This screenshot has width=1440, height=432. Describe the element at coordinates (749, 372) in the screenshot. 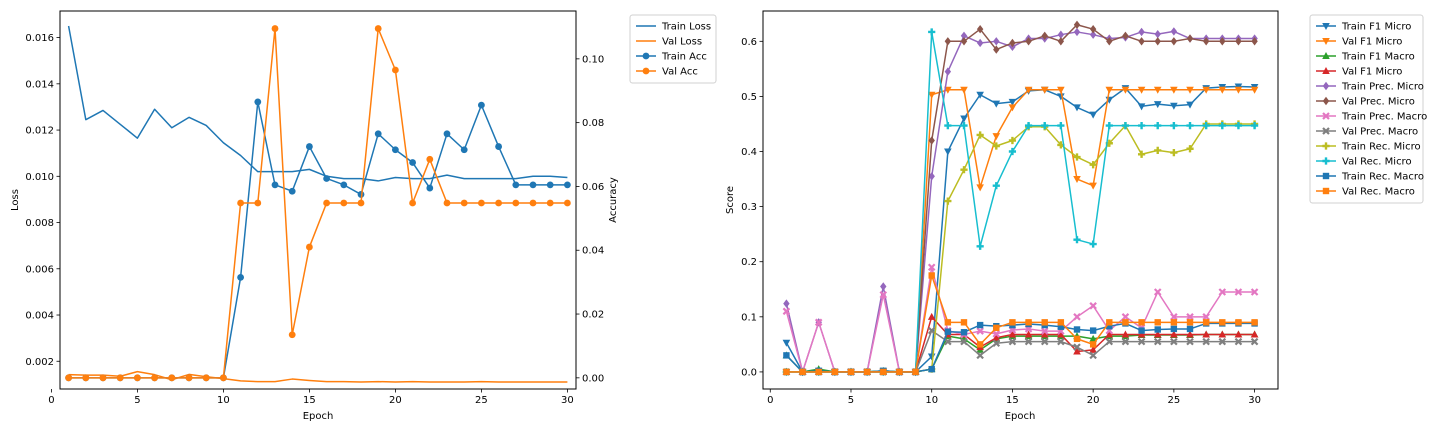

I see `y-tick-label: 0.0` at that location.